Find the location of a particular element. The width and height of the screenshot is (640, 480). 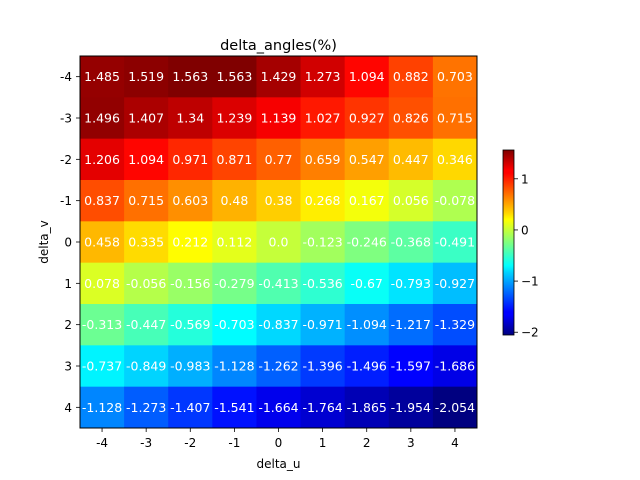

cell-value-label: 1.206 is located at coordinates (102, 159).